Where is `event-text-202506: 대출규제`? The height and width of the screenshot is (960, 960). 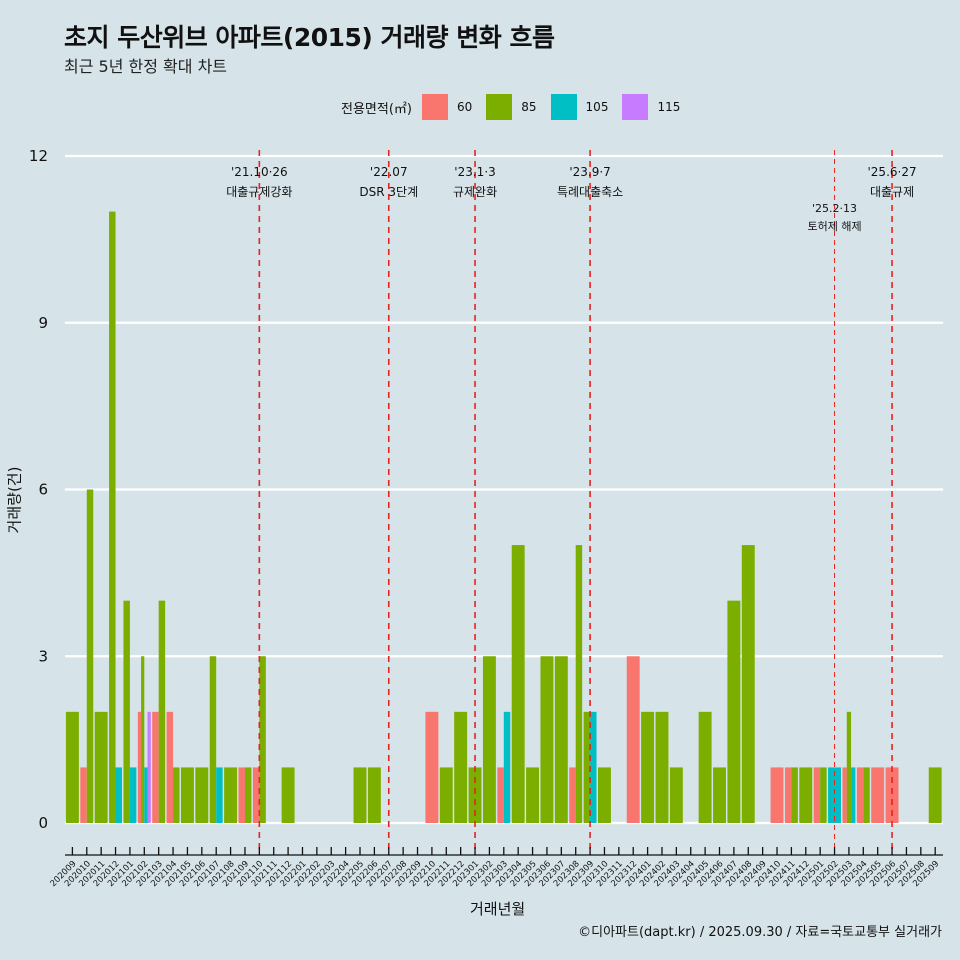 event-text-202506: 대출규제 is located at coordinates (892, 192).